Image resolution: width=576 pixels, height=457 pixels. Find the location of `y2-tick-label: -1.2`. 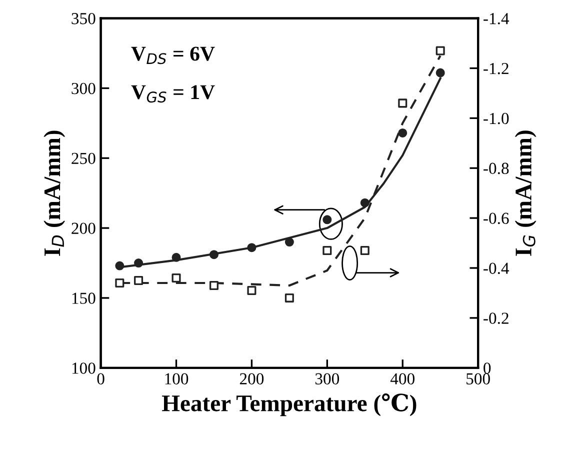

y2-tick-label: -1.2 is located at coordinates (496, 68).